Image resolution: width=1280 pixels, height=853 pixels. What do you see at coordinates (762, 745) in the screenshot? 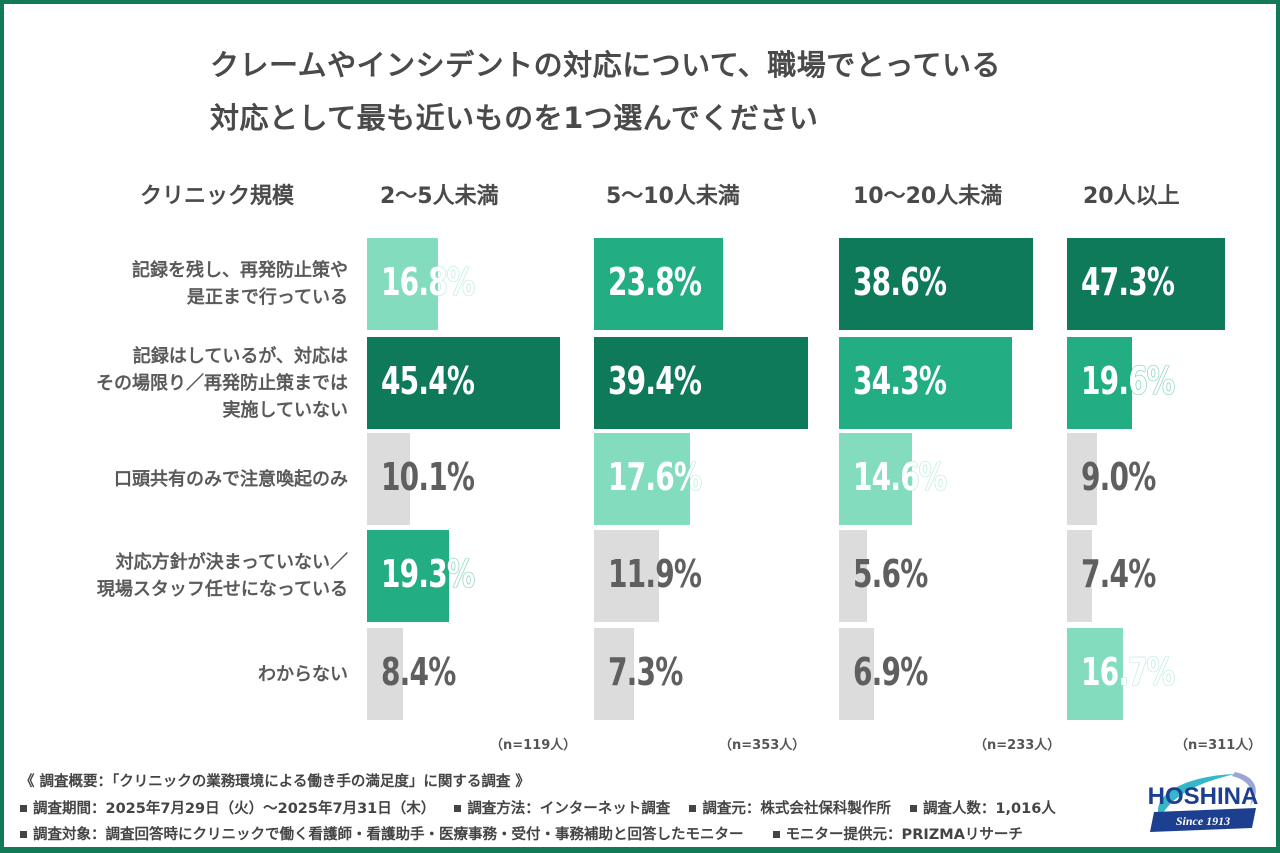
I see `n-label-2: （n=353人）` at bounding box center [762, 745].